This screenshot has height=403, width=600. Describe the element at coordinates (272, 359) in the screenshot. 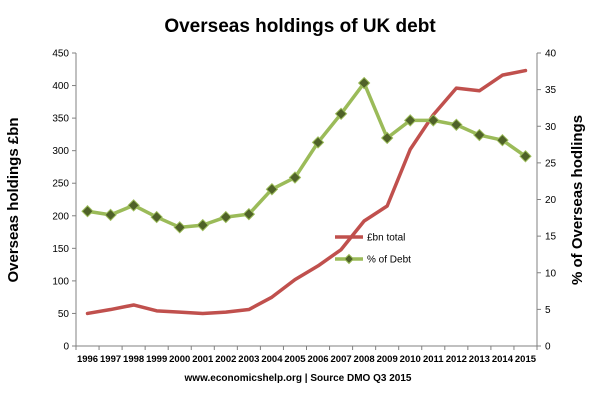

I see `x-tick-label: 2004` at that location.